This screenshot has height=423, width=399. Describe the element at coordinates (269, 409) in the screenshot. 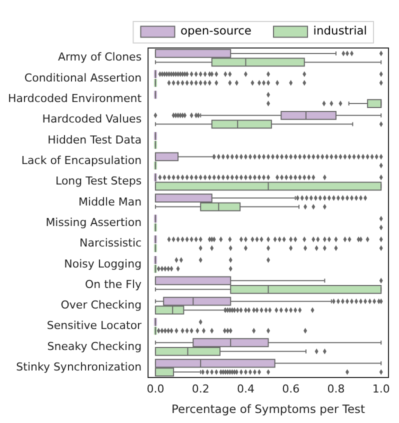

I see `x-axis-title: Percentage of Symptoms per Test` at that location.